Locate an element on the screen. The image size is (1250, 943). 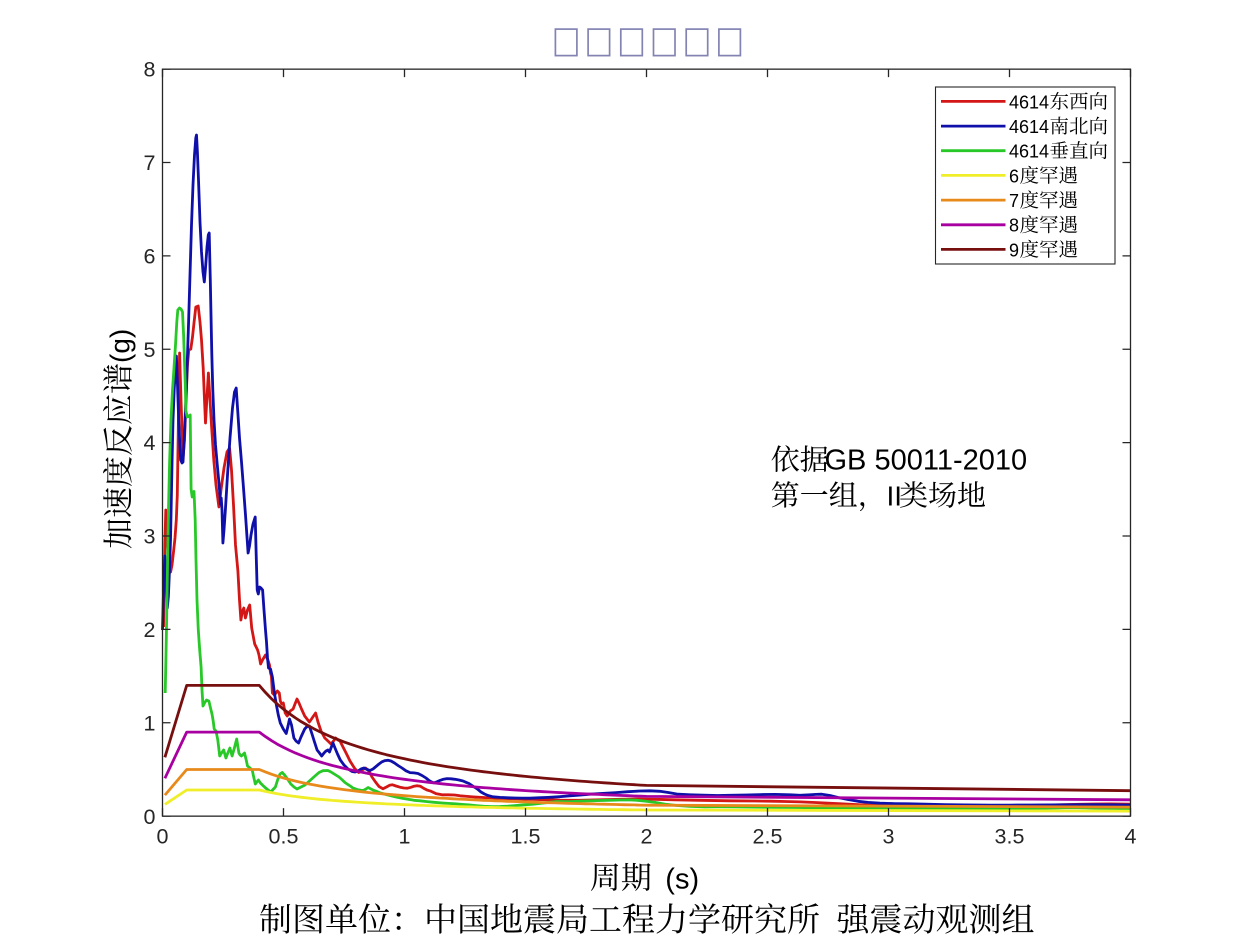
svg-text: 9 is located at coordinates (1014, 250).